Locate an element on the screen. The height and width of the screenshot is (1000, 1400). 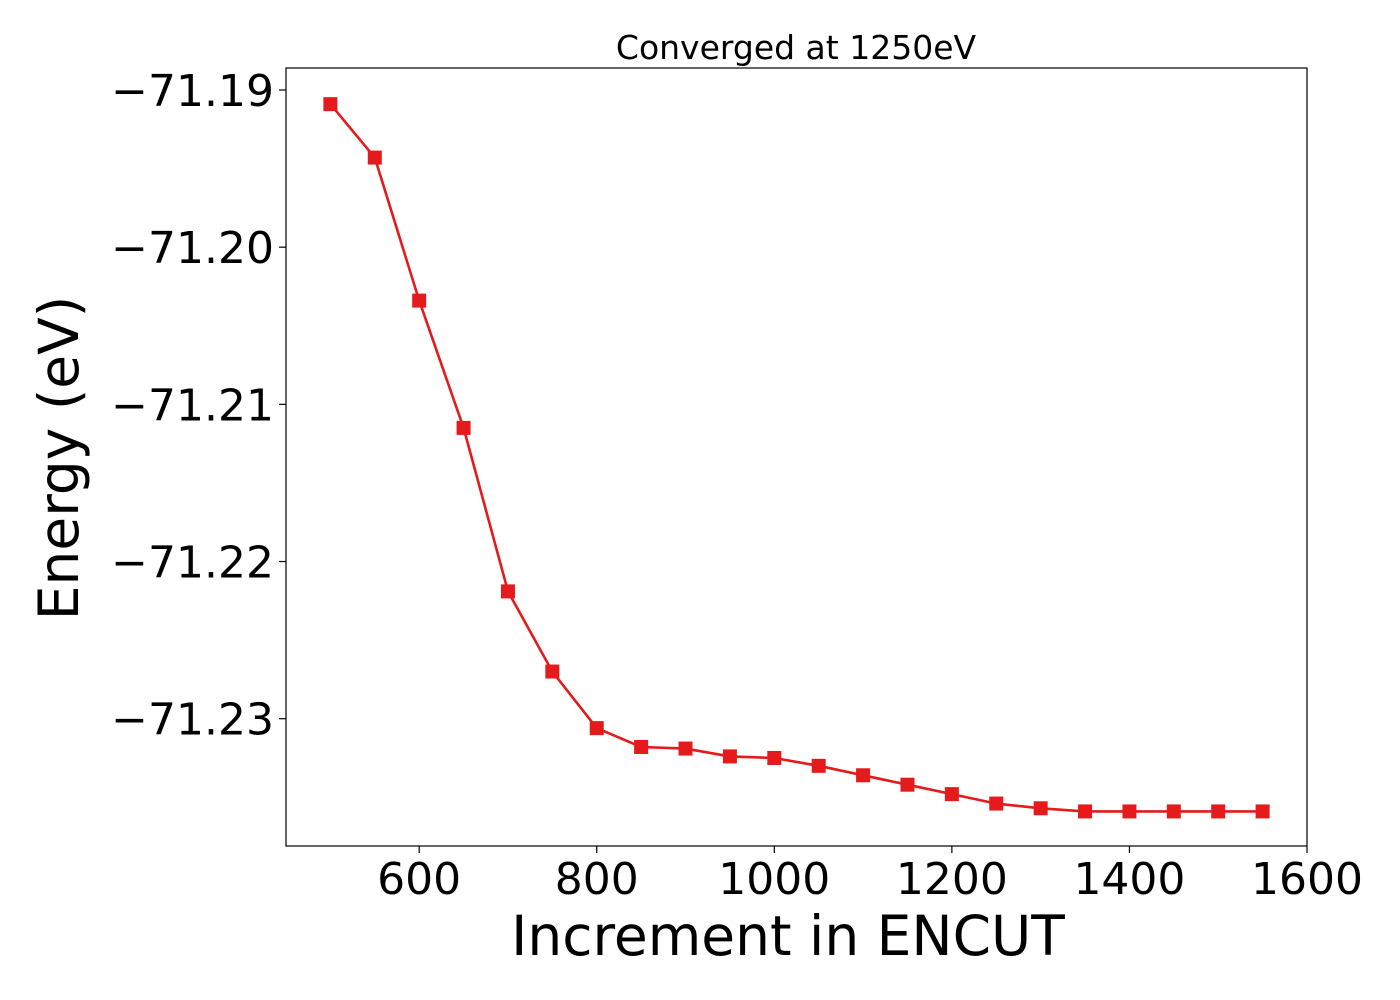
chart-title: Converged at 1250eV is located at coordinates (796, 47).